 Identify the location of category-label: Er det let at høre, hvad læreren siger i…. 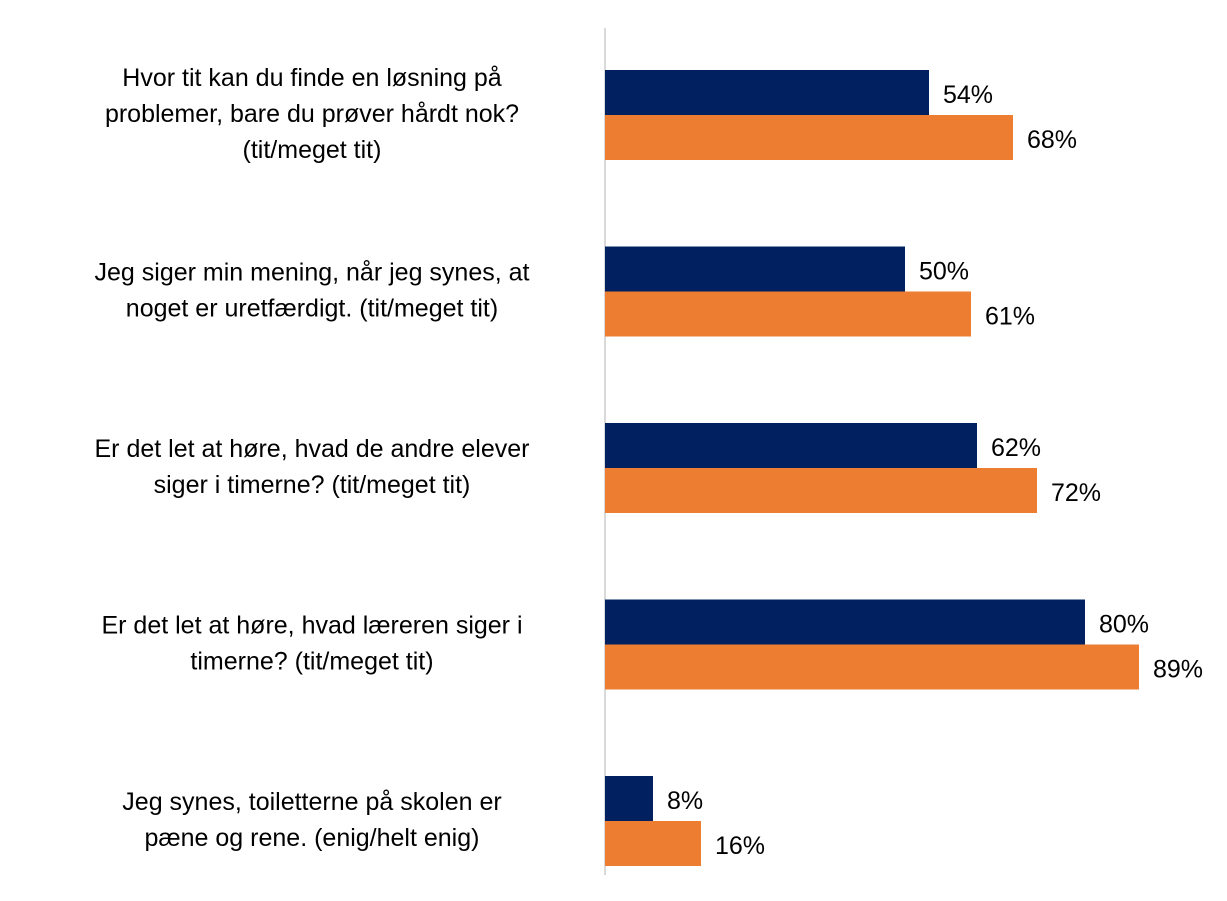
(311, 643).